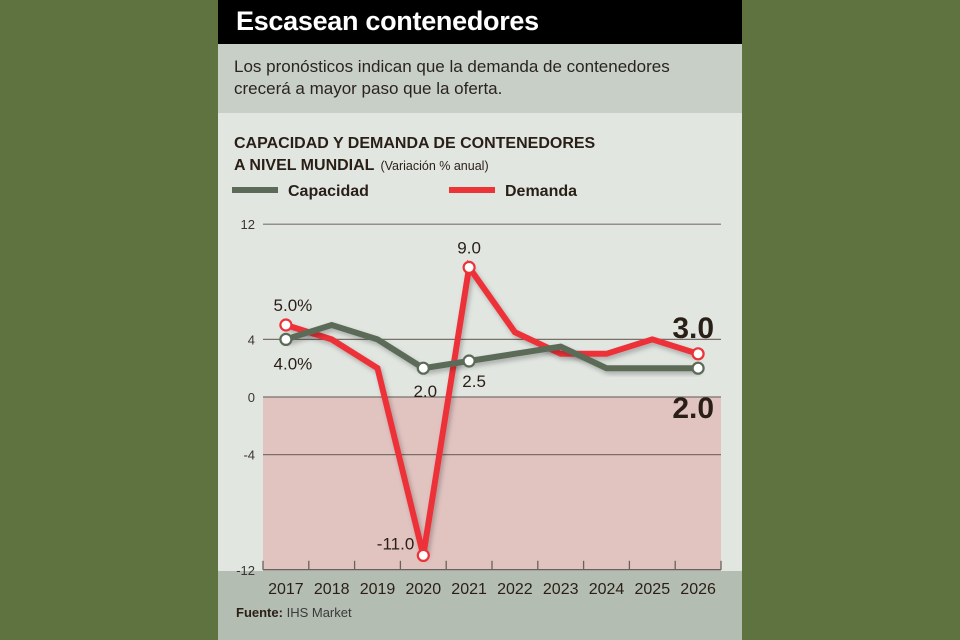 This screenshot has height=640, width=960. Describe the element at coordinates (255, 189) in the screenshot. I see `legend-swatch-capacidad` at that location.